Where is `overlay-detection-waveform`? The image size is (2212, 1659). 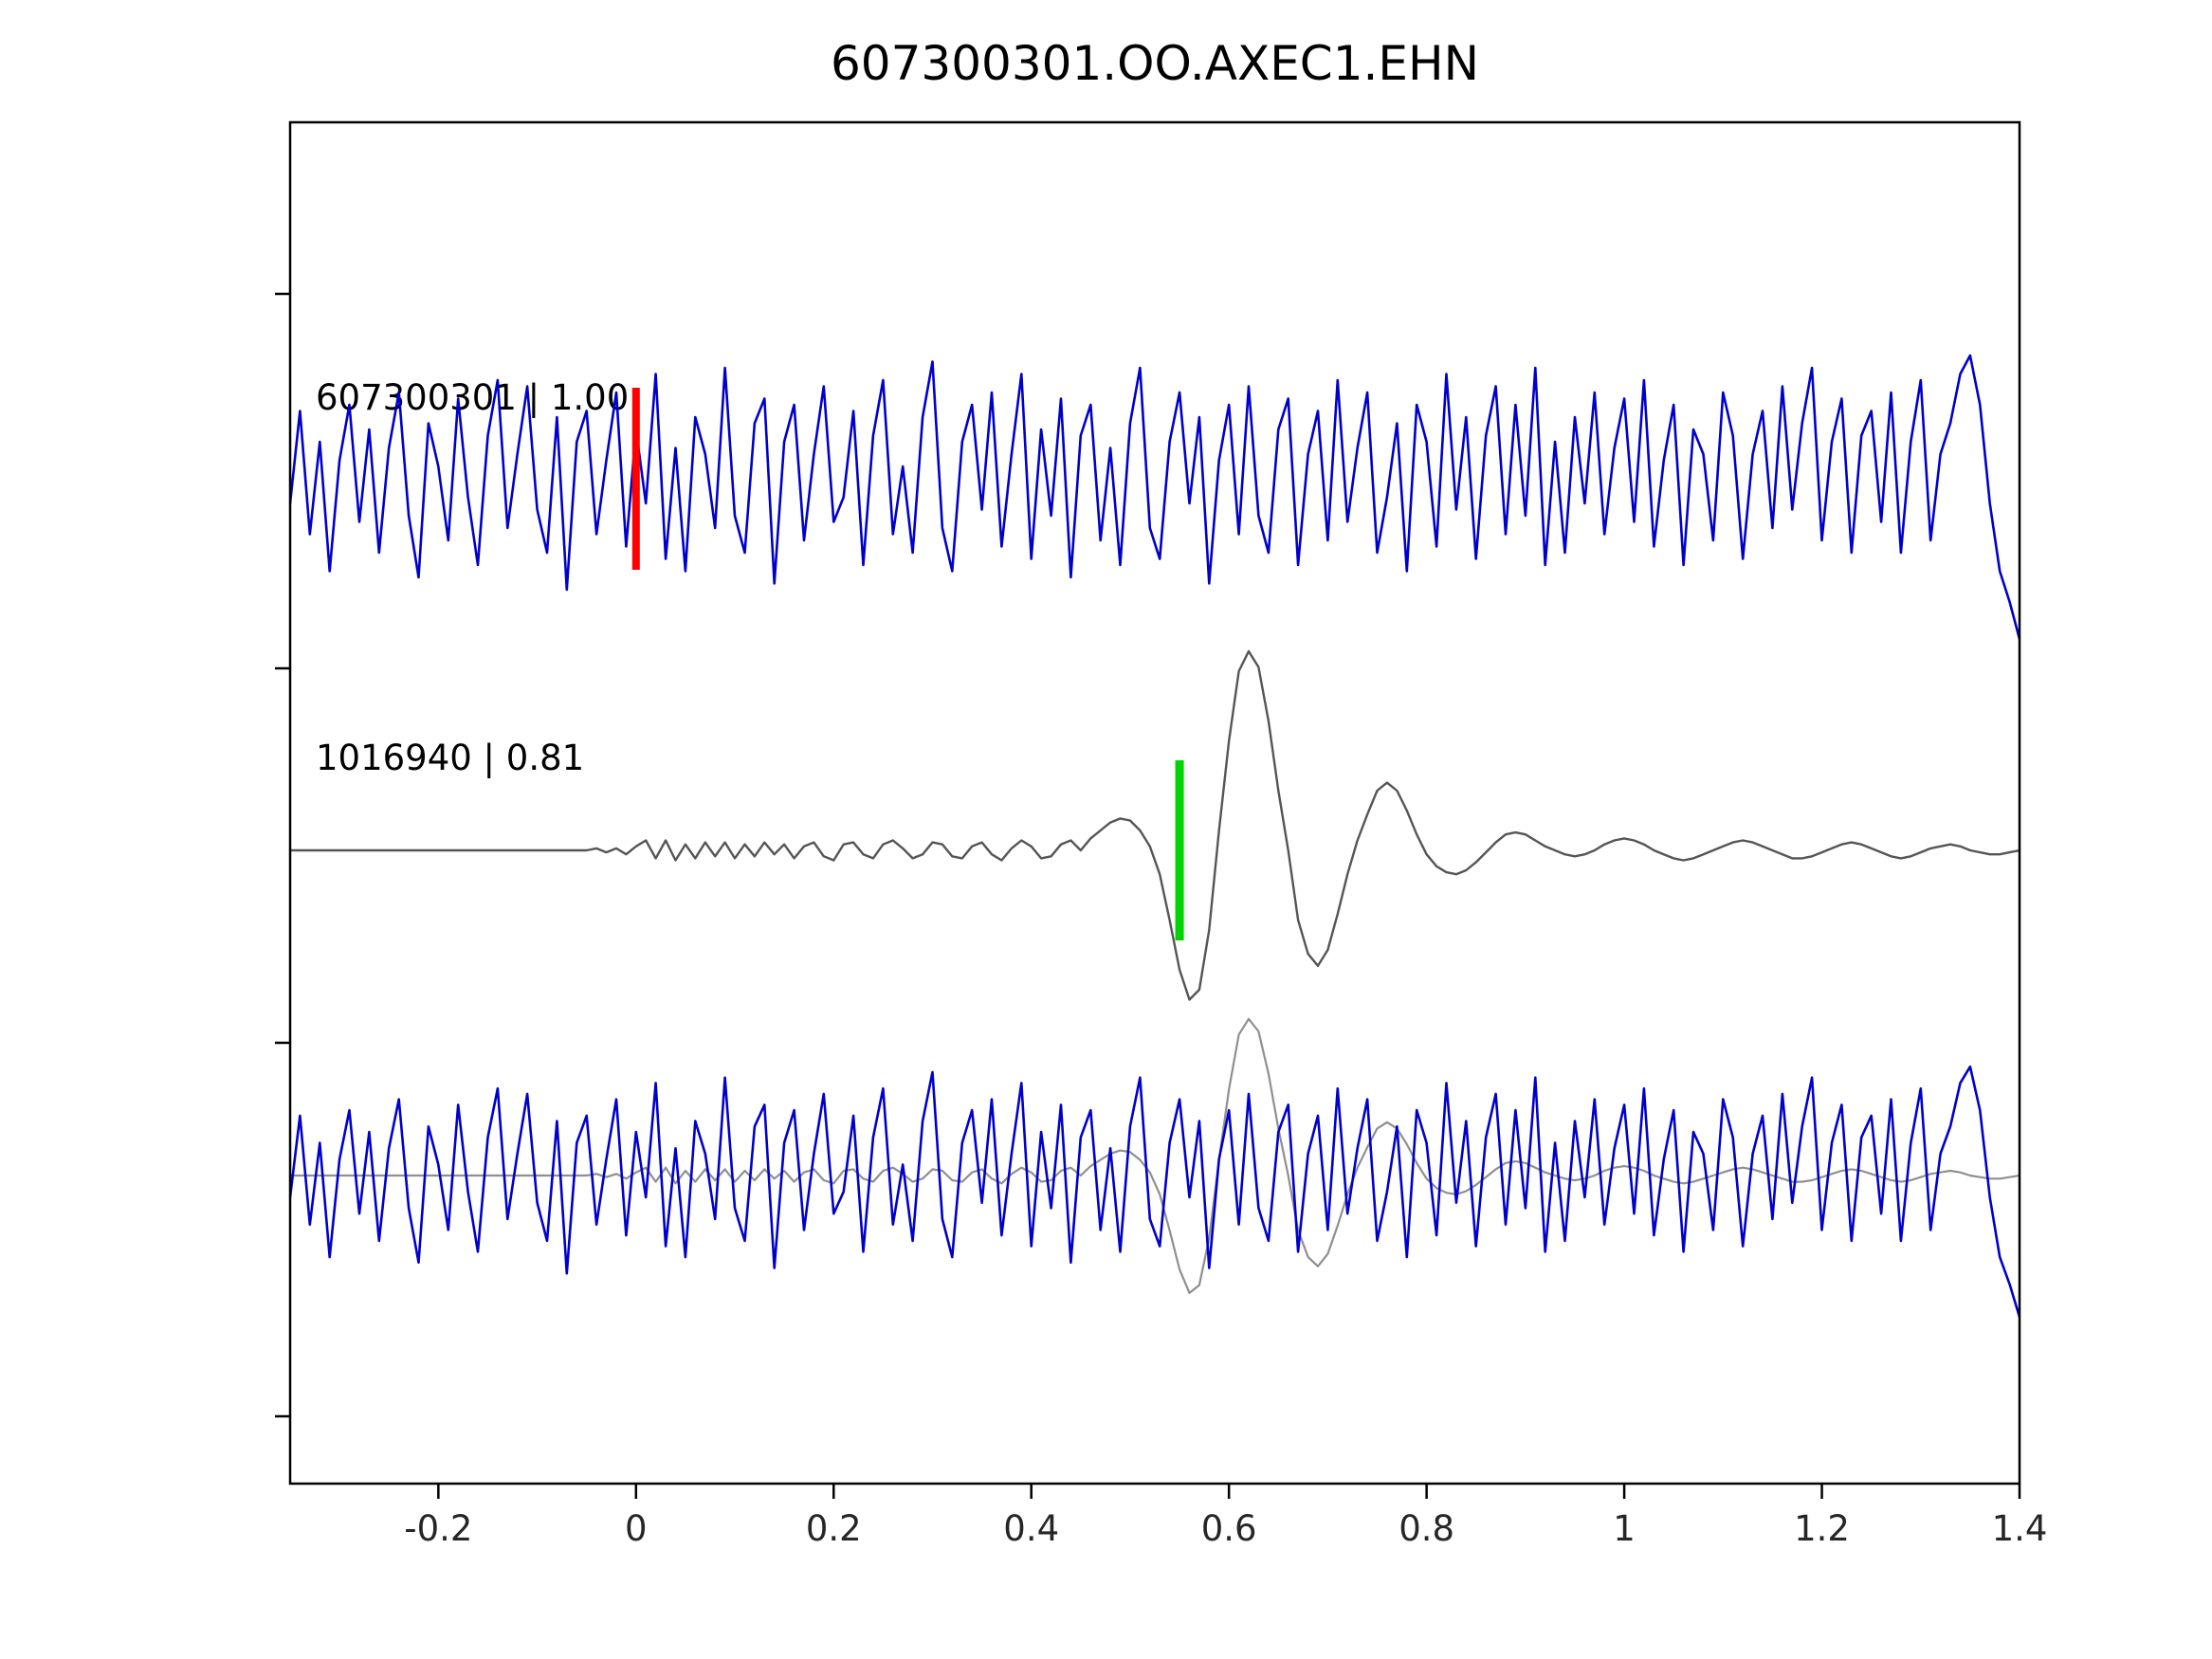
overlay-detection-waveform is located at coordinates (1155, 1156).